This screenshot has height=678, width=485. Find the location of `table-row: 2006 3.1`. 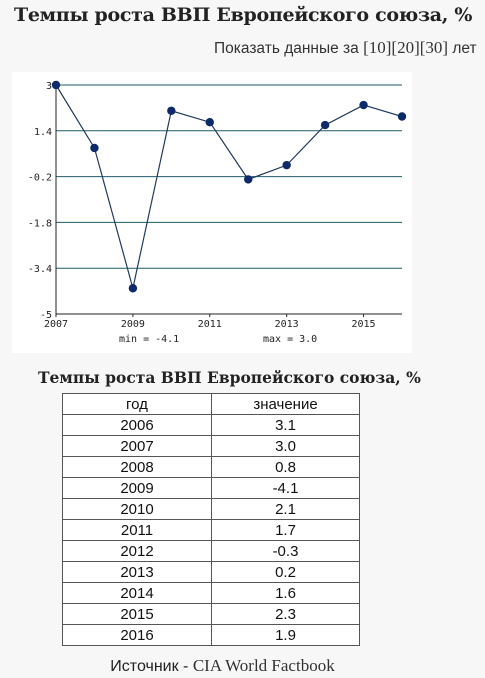

table-row: 2006 3.1 is located at coordinates (211, 425).